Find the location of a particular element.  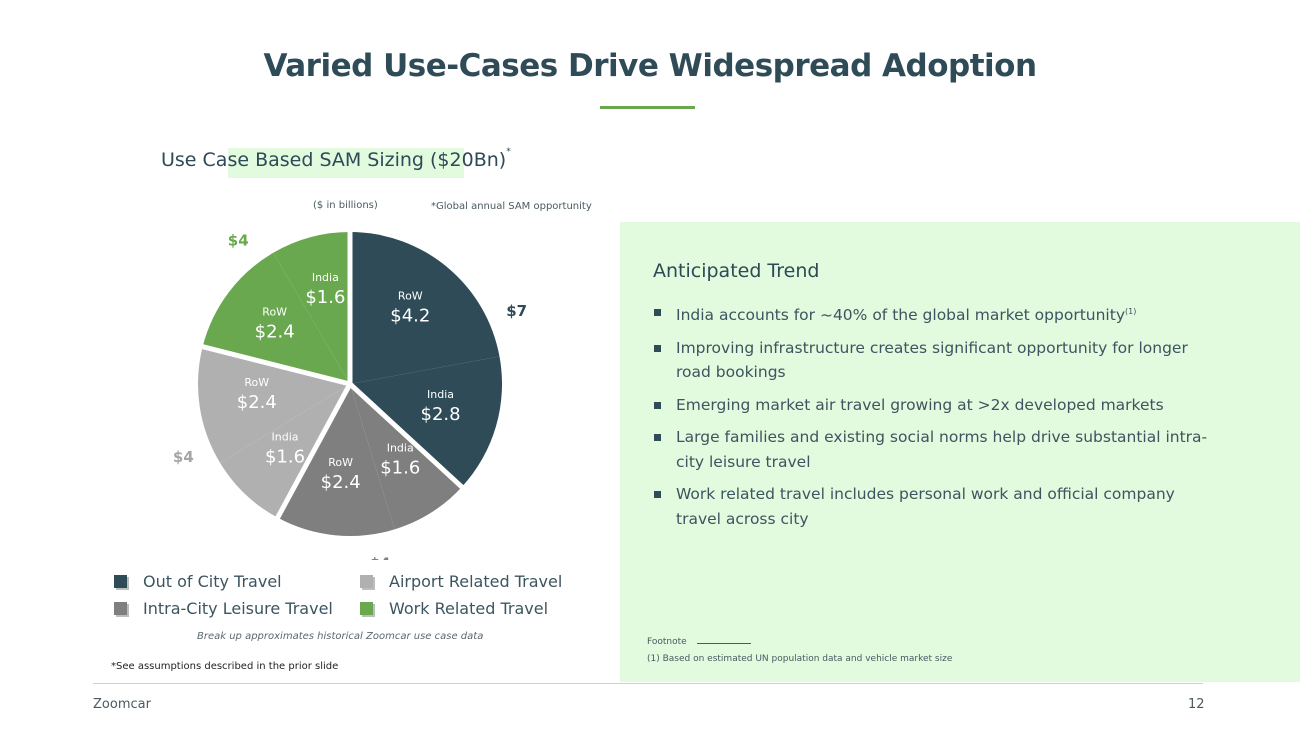

chart-title-text: Use Case Based SAM Sizing ($20Bn) is located at coordinates (334, 160).